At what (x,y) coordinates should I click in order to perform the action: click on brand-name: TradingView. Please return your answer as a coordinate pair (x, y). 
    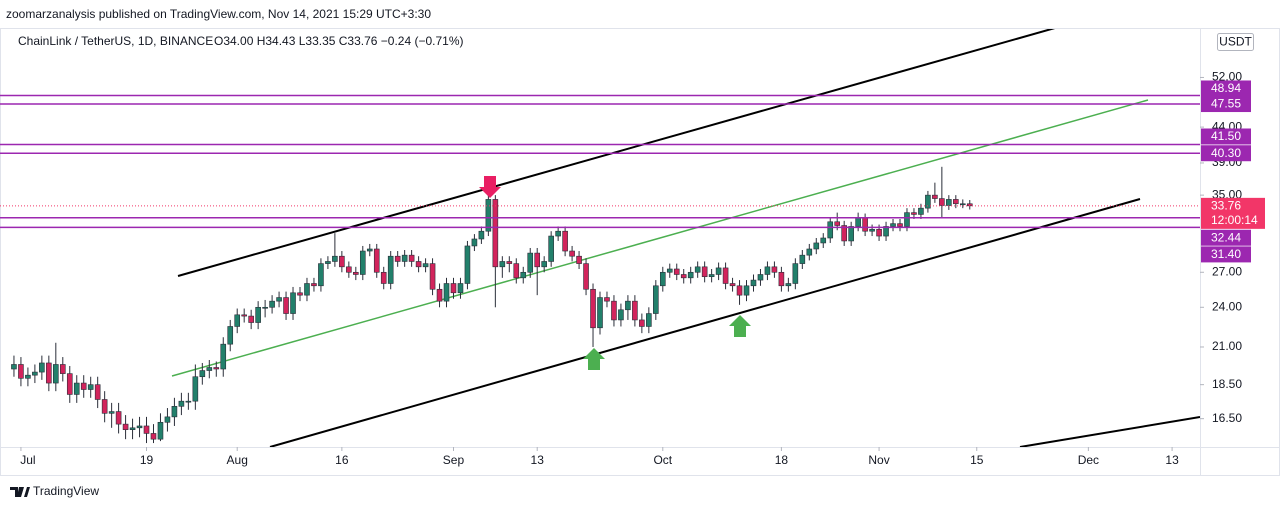
    Looking at the image, I should click on (66, 491).